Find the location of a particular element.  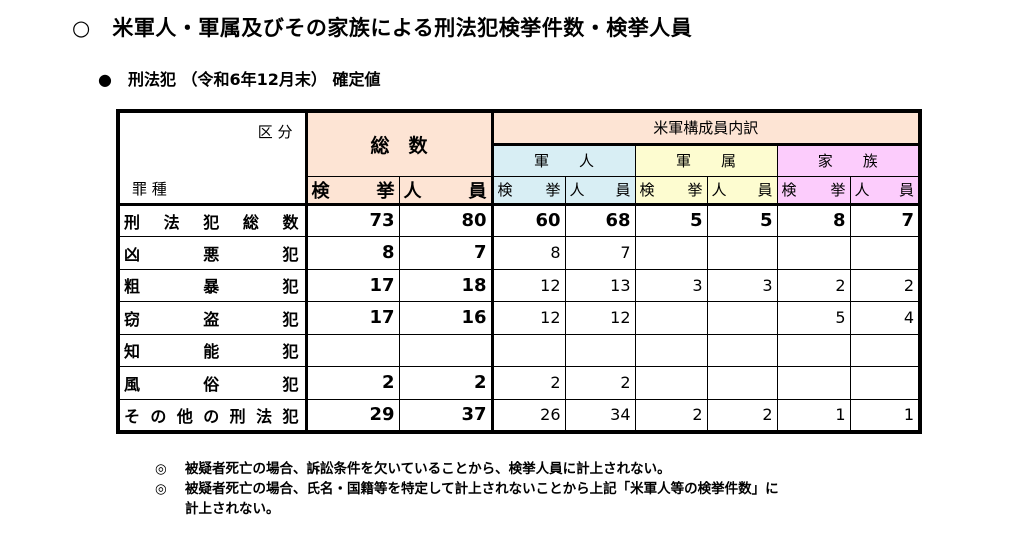

note-text: 被疑者死亡の場合、訴訟条件を欠いていることから、検挙人員に計上されない。 is located at coordinates (428, 469).